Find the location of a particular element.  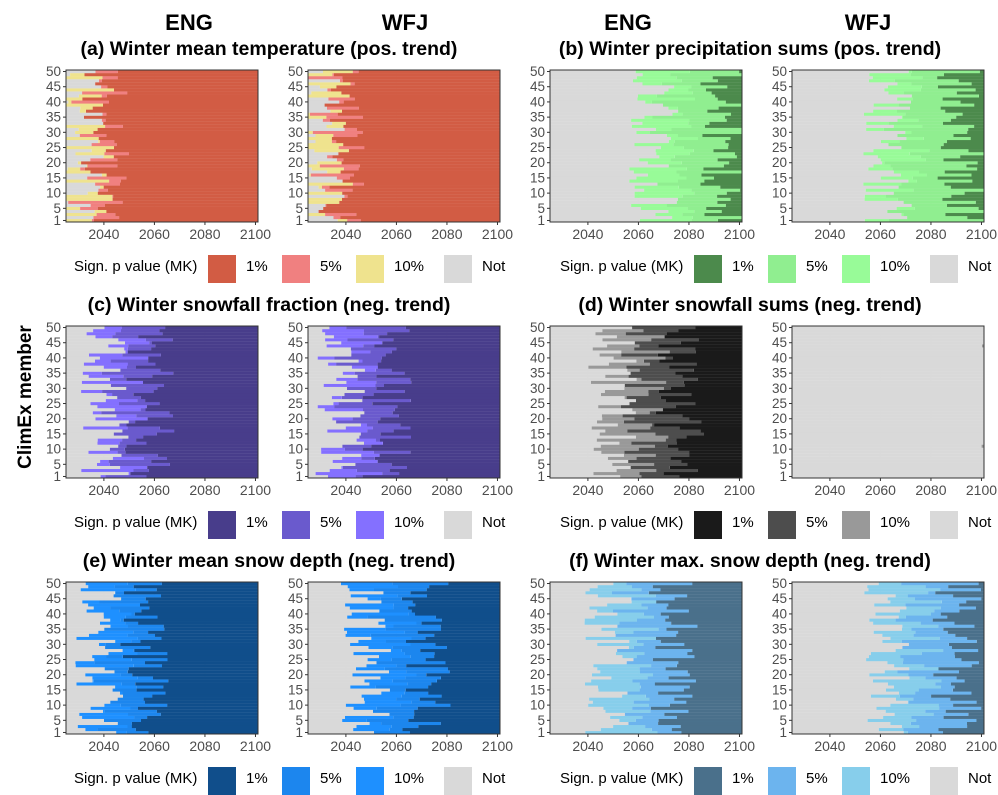

legend-title: Sign. p value (MK) is located at coordinates (621, 778).